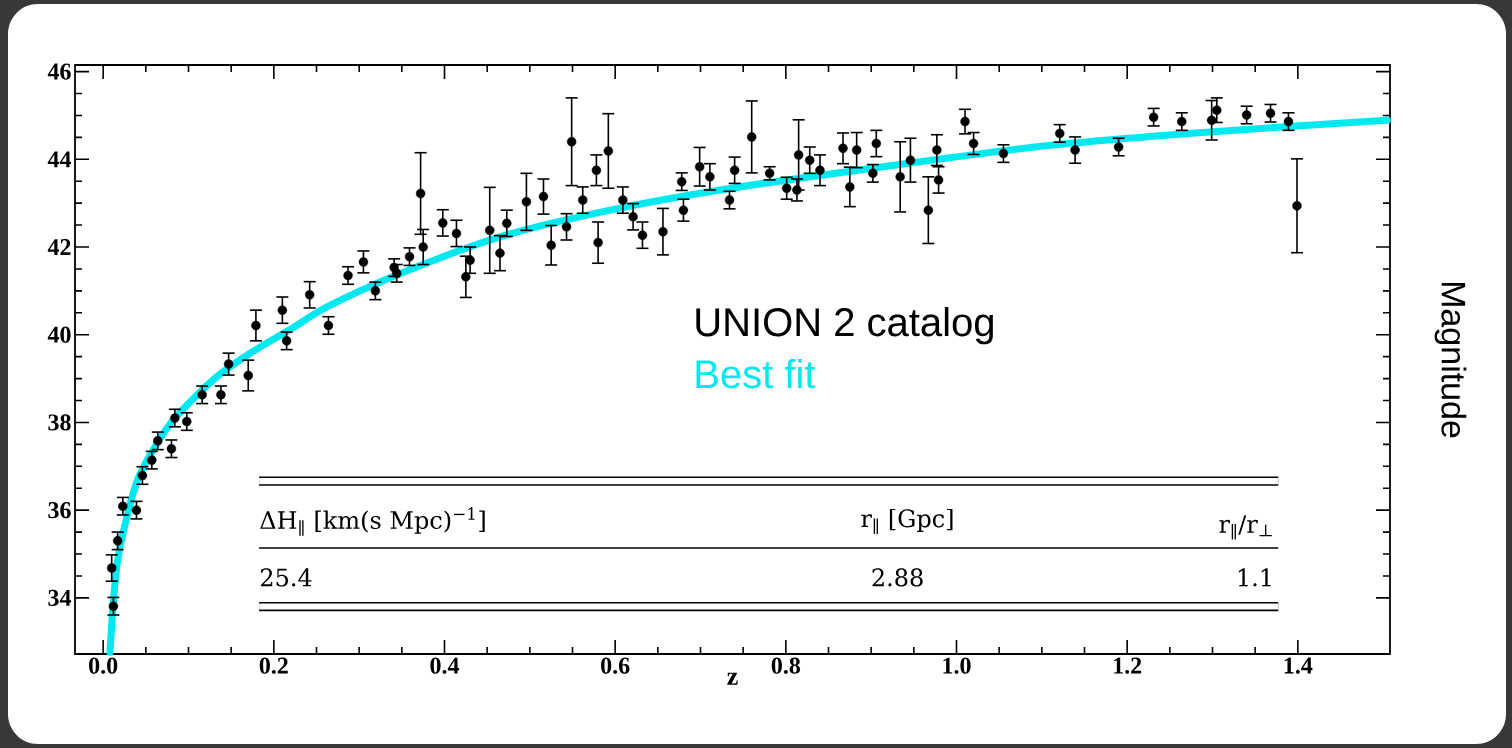  What do you see at coordinates (897, 577) in the screenshot?
I see `annotation: 2.88` at bounding box center [897, 577].